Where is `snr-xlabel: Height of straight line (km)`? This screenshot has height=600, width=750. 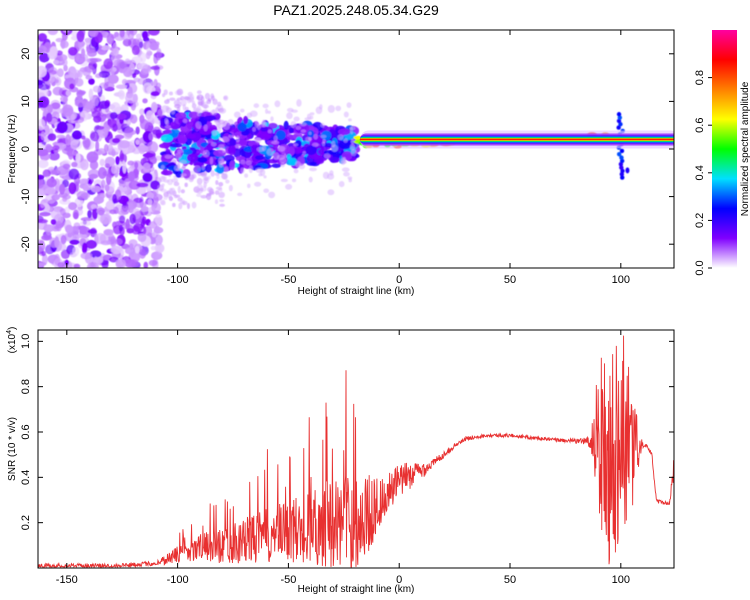 snr-xlabel: Height of straight line (km) is located at coordinates (356, 589).